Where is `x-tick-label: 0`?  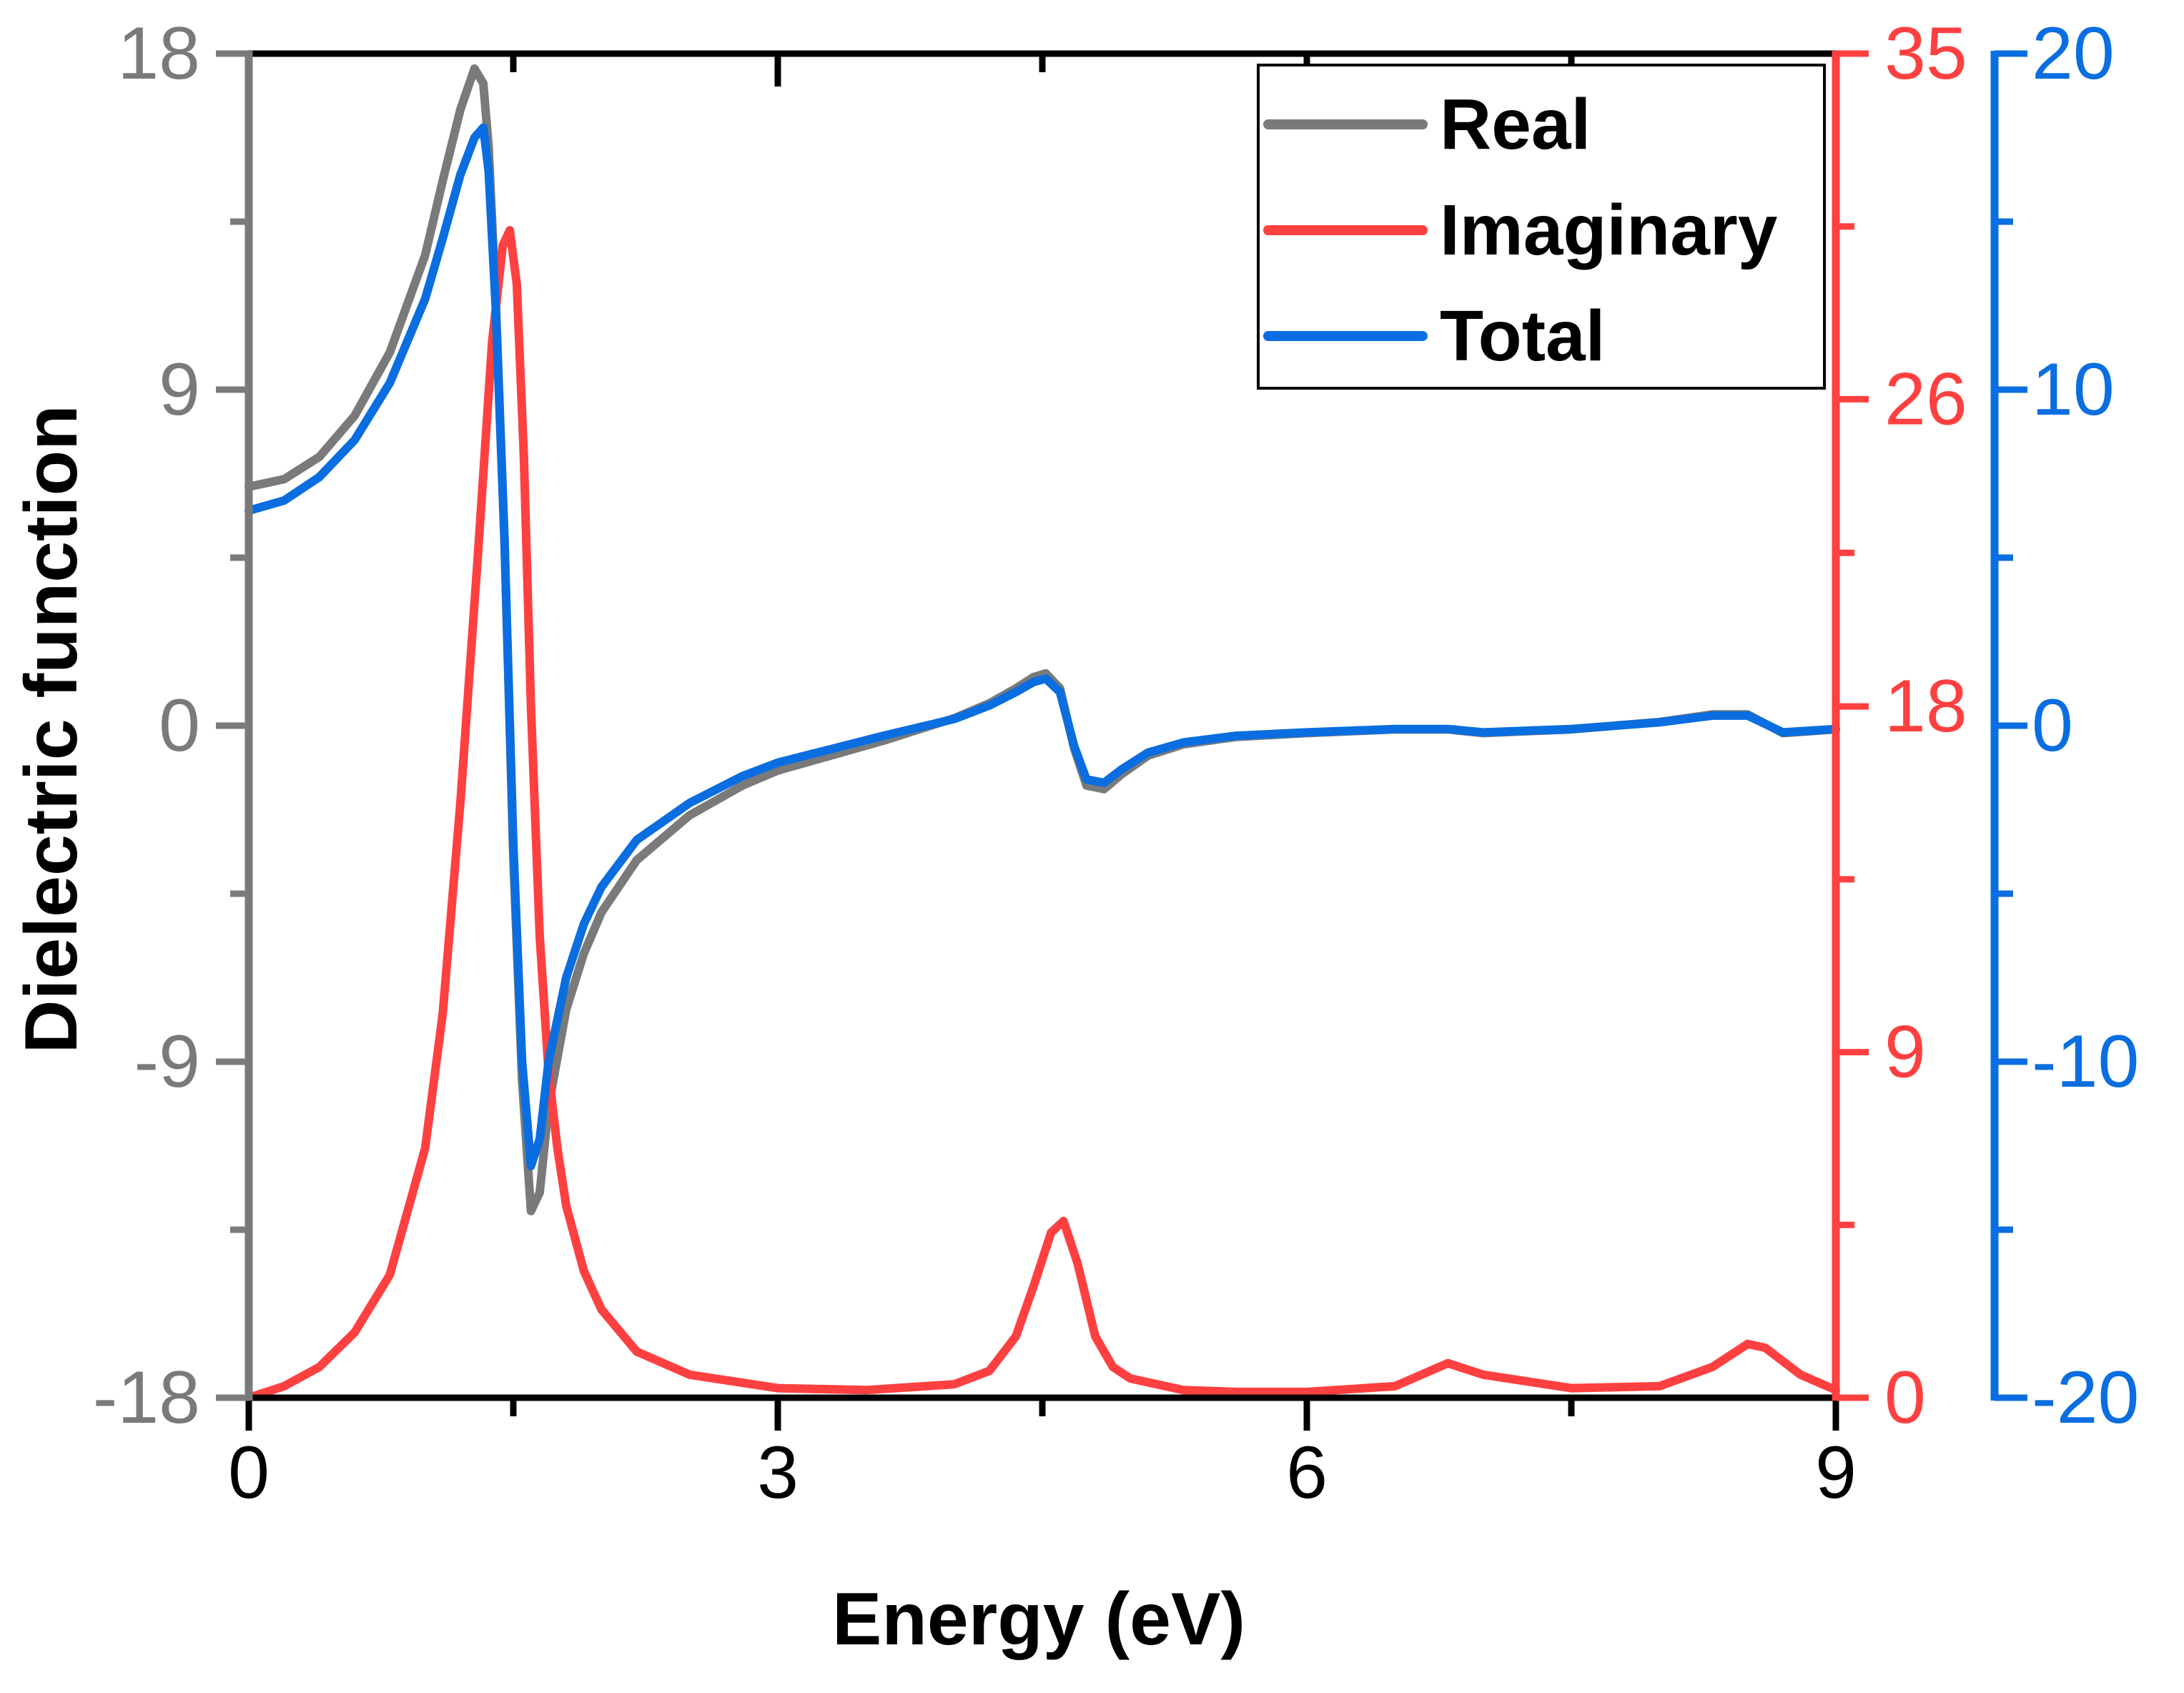 x-tick-label: 0 is located at coordinates (249, 1473).